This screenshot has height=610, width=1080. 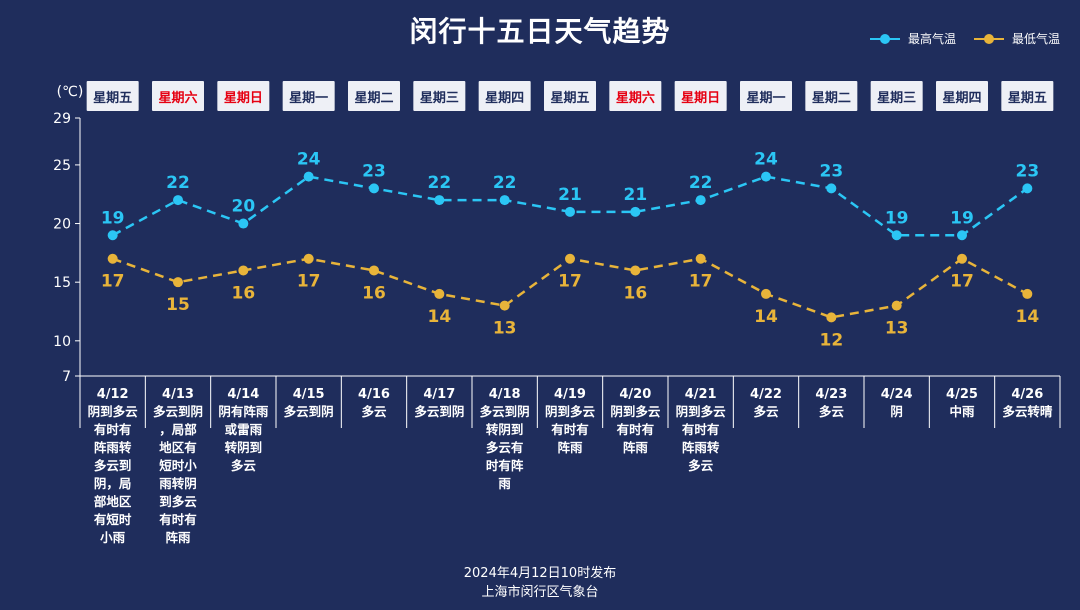 What do you see at coordinates (113, 465) in the screenshot?
I see `weather-text: 多云到` at bounding box center [113, 465].